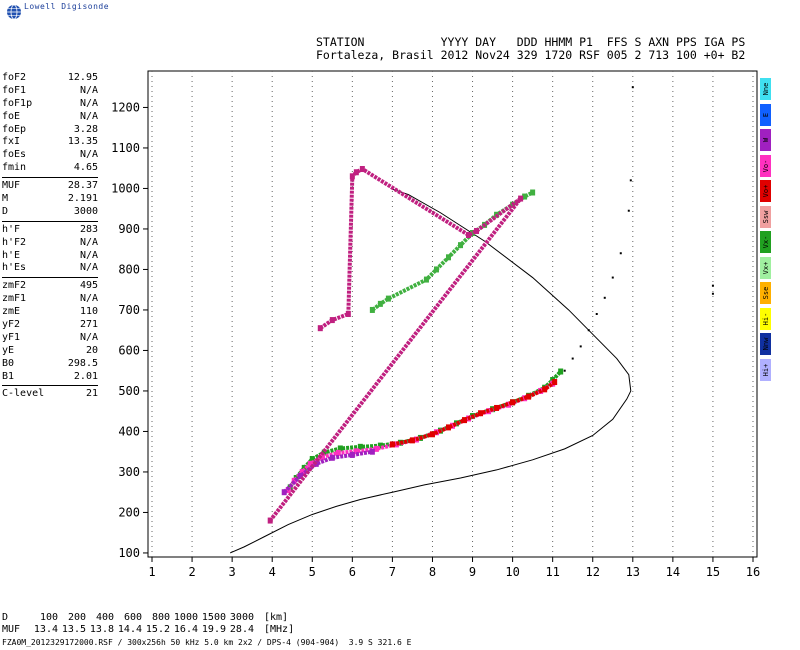 The height and width of the screenshot is (650, 800). What do you see at coordinates (185, 617) in the screenshot?
I see `distance-value: 1000` at bounding box center [185, 617].